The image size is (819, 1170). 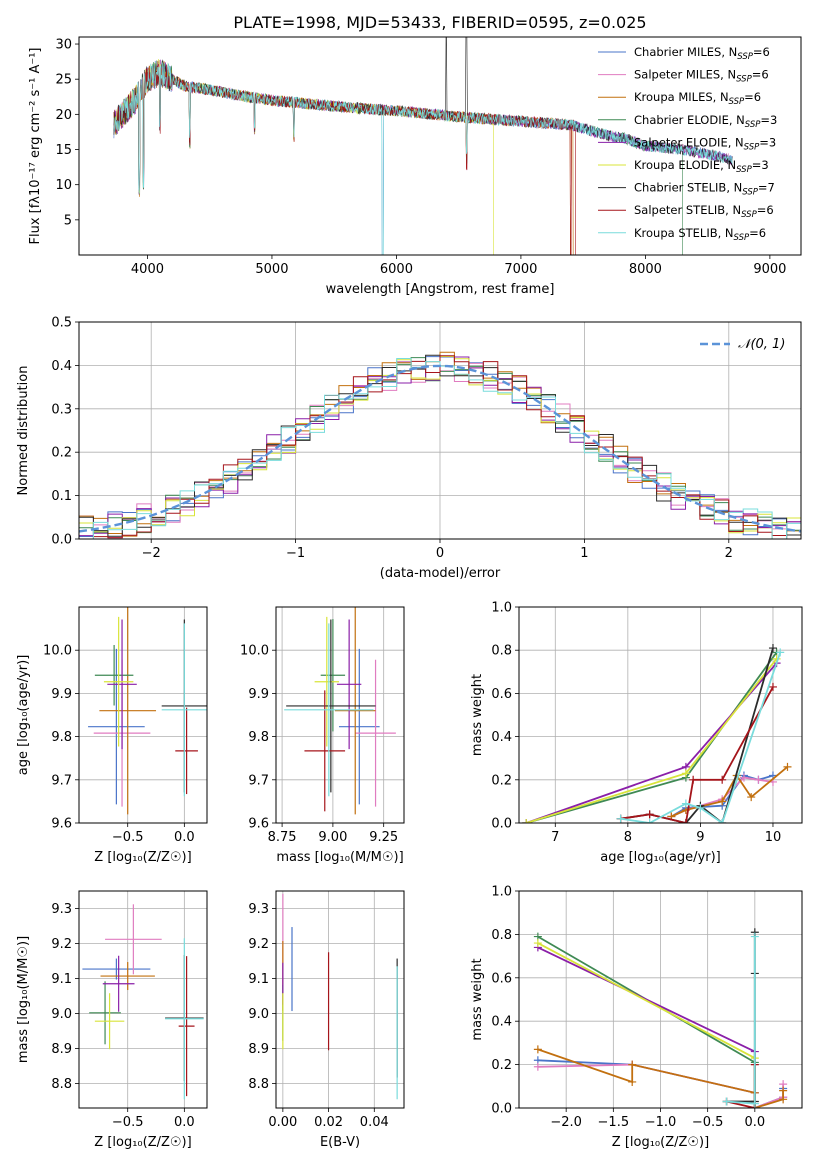 What do you see at coordinates (773, 837) in the screenshot?
I see `x-tick-label: 10` at bounding box center [773, 837].